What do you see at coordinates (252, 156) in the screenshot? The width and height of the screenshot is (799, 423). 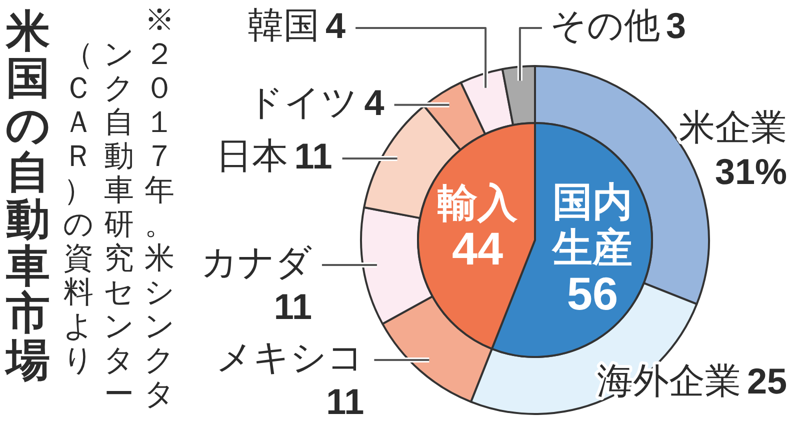 I see `slice-label: 日本` at bounding box center [252, 156].